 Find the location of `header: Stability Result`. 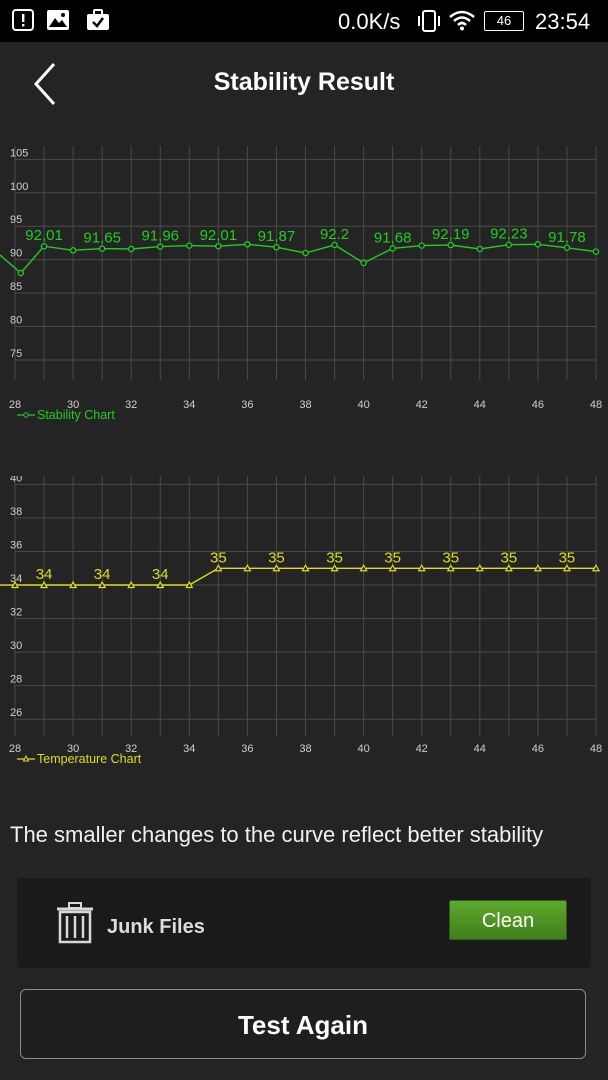

header: Stability Result is located at coordinates (304, 84).